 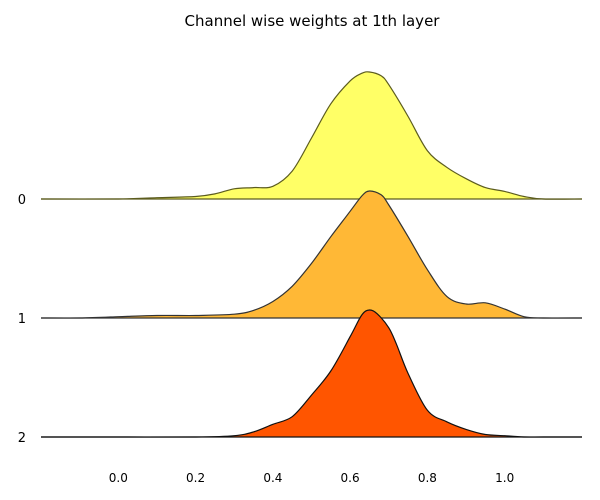 I want to click on chart-title: Channel wise weights at 1th layer, so click(x=313, y=21).